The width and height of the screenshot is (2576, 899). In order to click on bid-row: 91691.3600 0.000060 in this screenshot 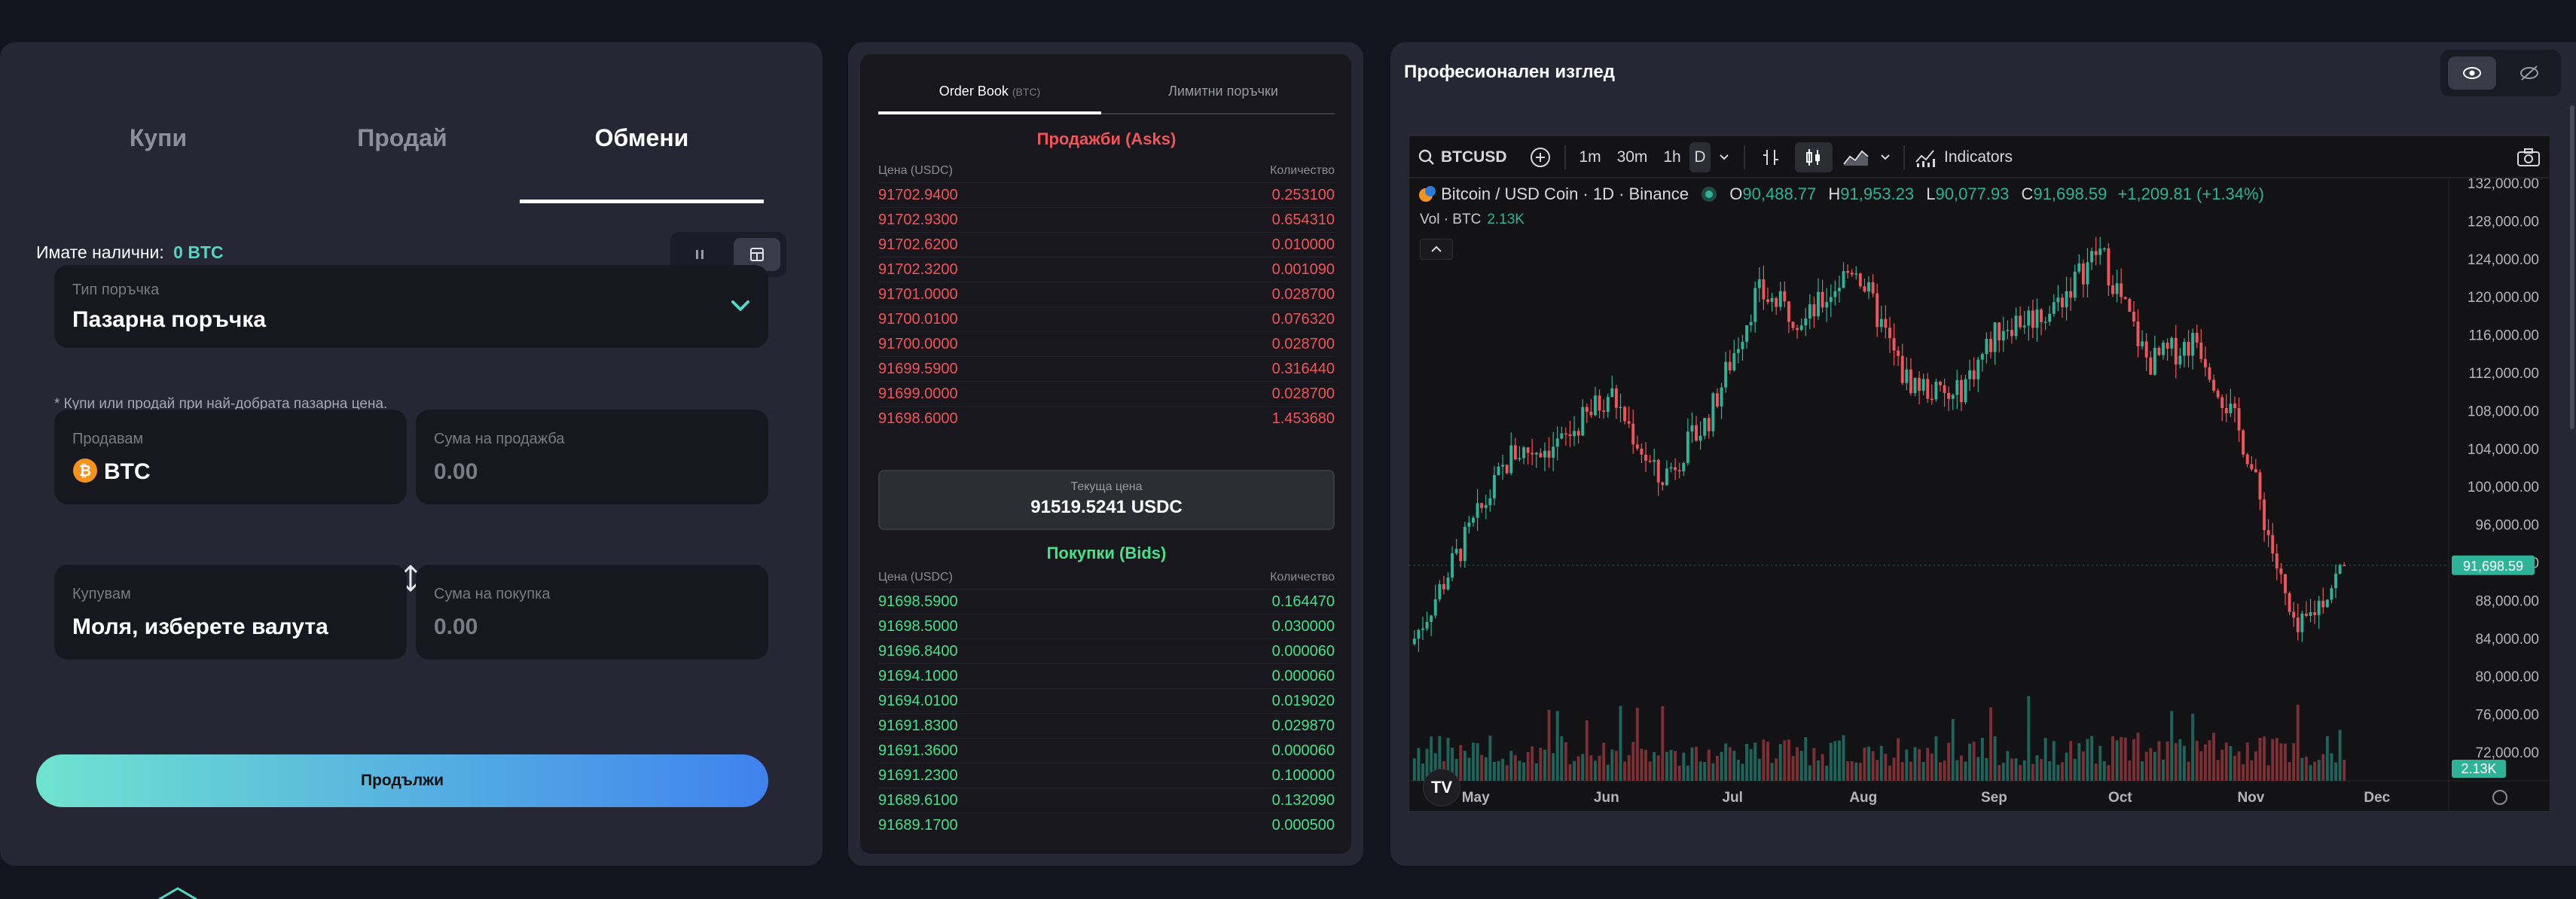, I will do `click(1107, 750)`.